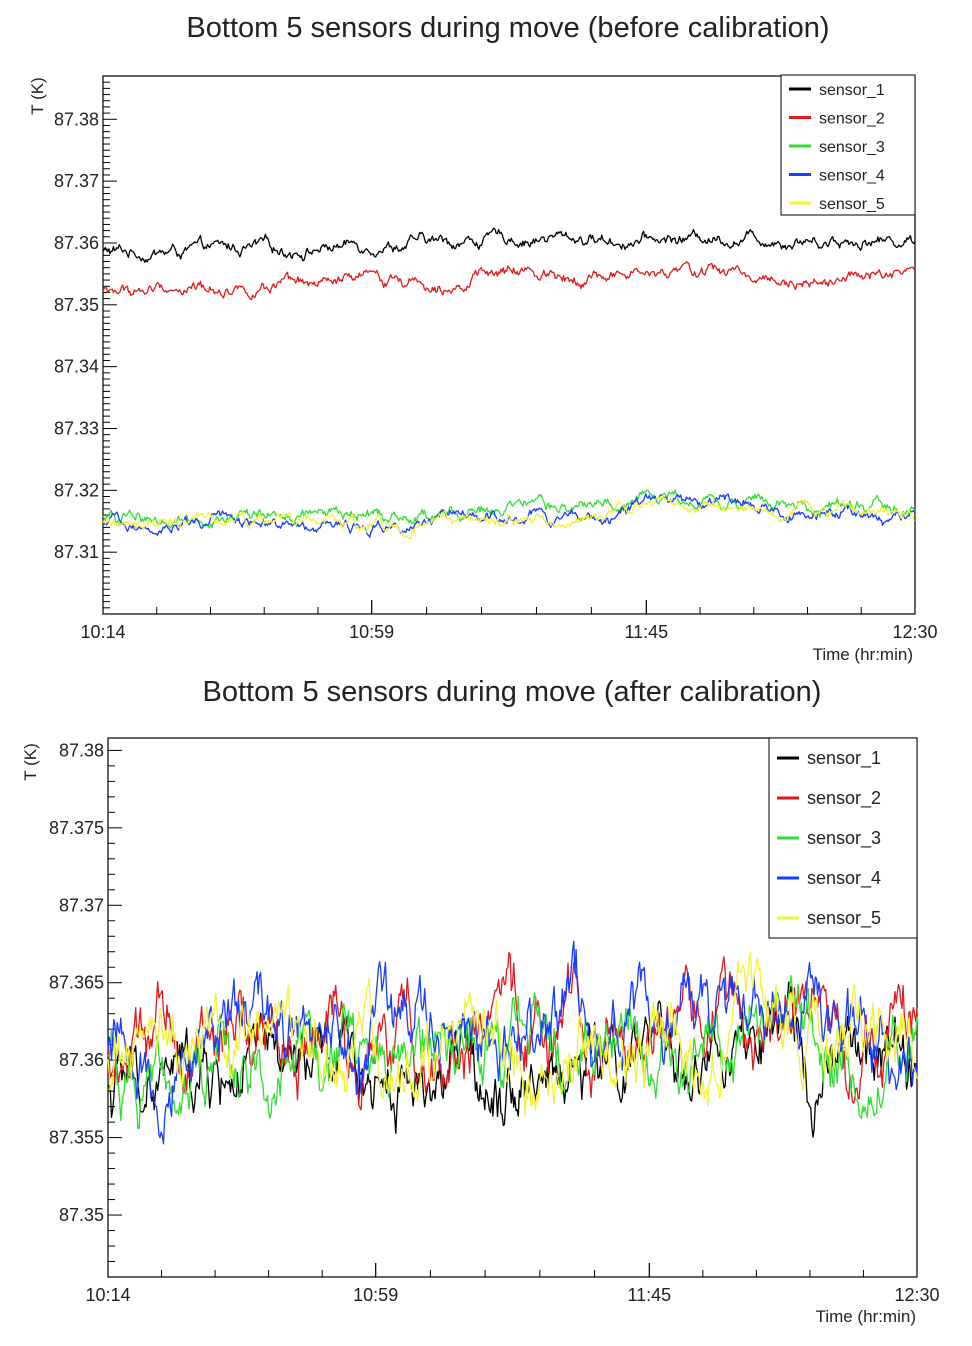 Image resolution: width=972 pixels, height=1346 pixels. What do you see at coordinates (76, 1138) in the screenshot?
I see `y-tick-label: 87.355` at bounding box center [76, 1138].